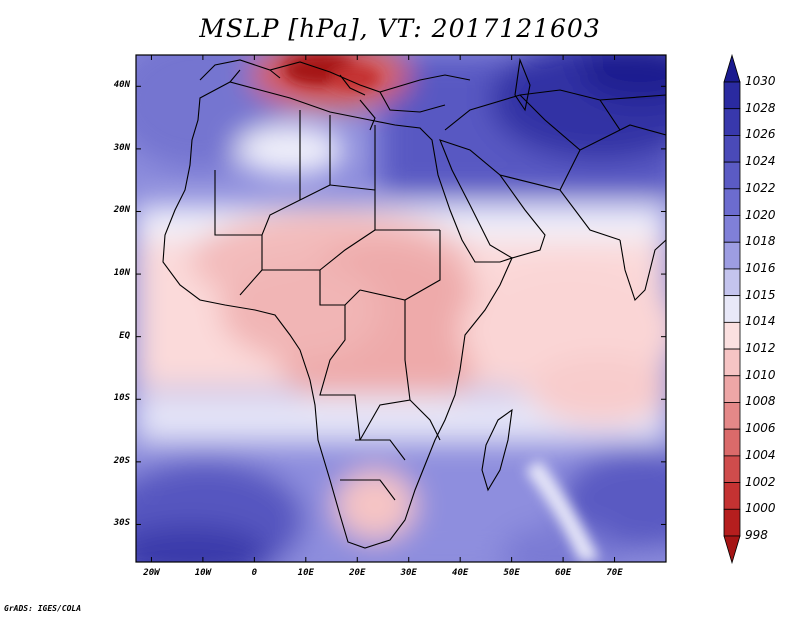  Describe the element at coordinates (254, 573) in the screenshot. I see `x-tick-label: 0` at that location.